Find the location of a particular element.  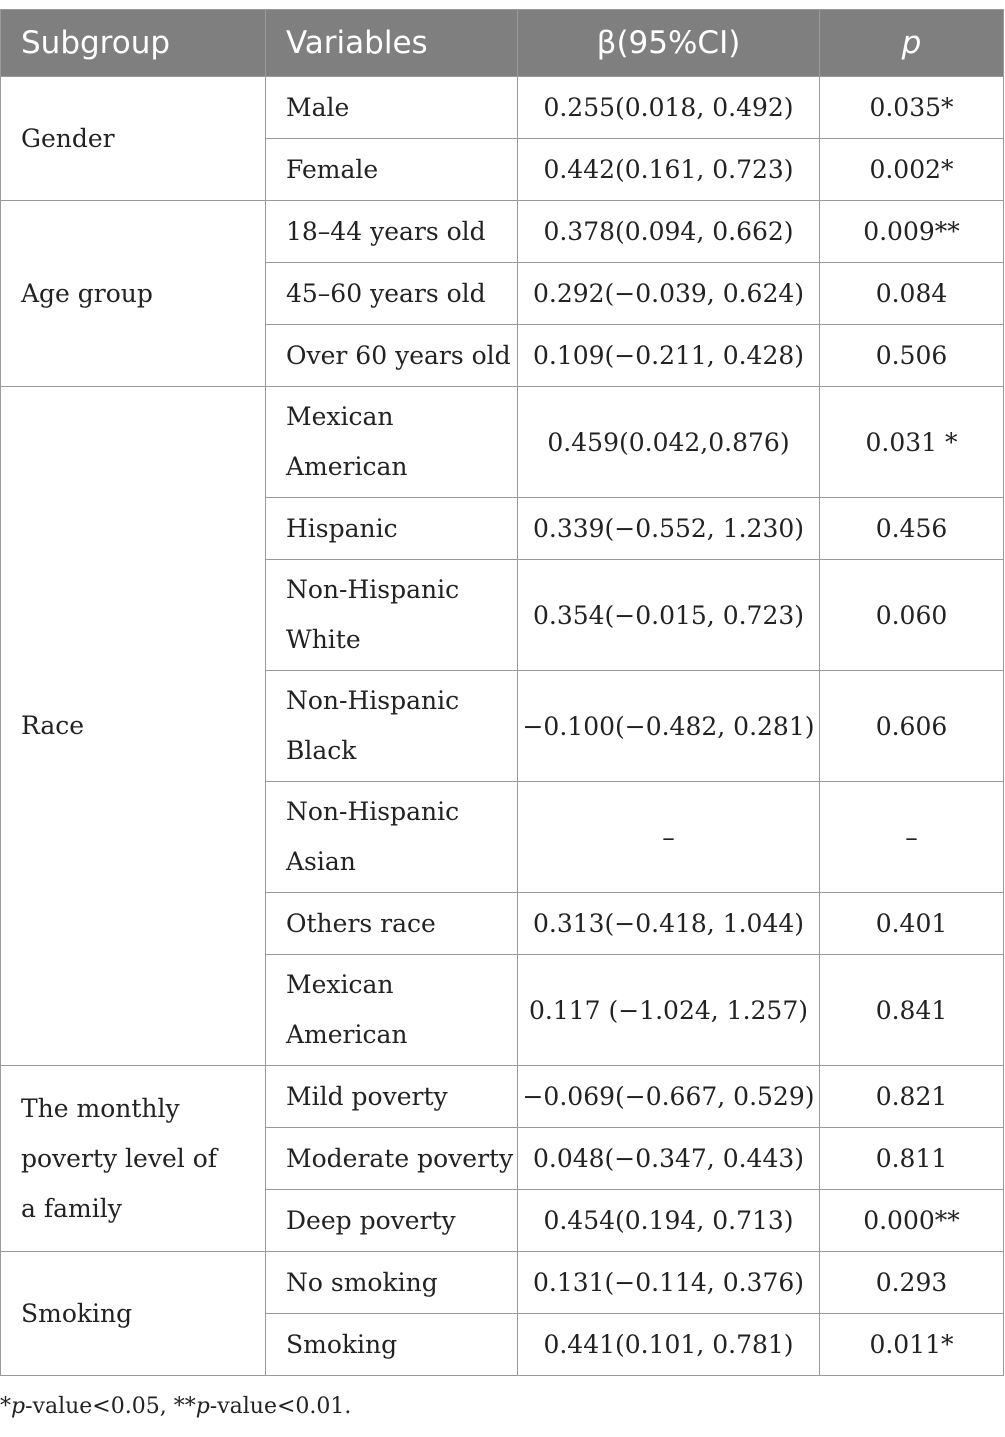

p-cell: 0.031 * is located at coordinates (911, 442).